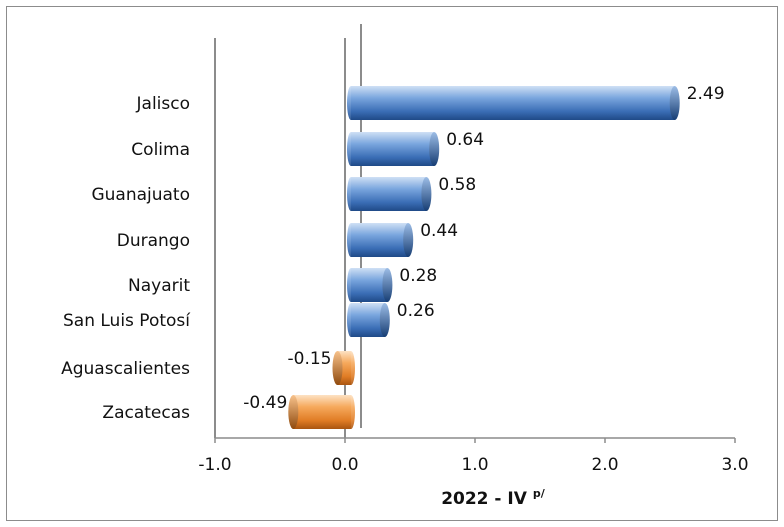 The width and height of the screenshot is (784, 527). What do you see at coordinates (734, 465) in the screenshot?
I see `x-tick-label: 3.0` at bounding box center [734, 465].